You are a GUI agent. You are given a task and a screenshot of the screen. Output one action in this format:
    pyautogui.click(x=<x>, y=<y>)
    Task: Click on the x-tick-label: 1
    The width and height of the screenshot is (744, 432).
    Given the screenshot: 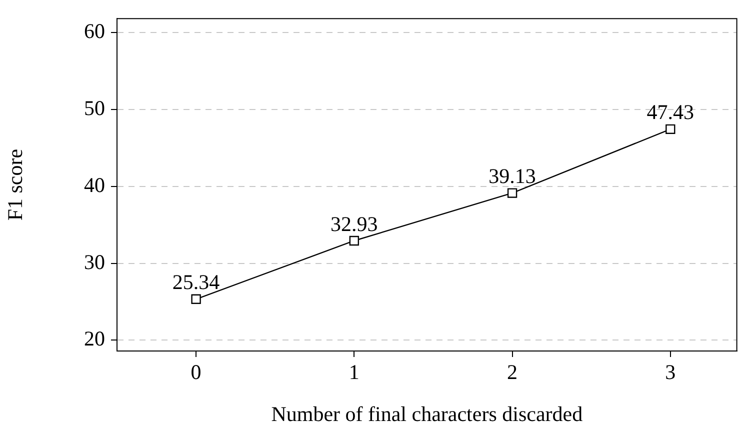 What is the action you would take?
    pyautogui.click(x=354, y=372)
    